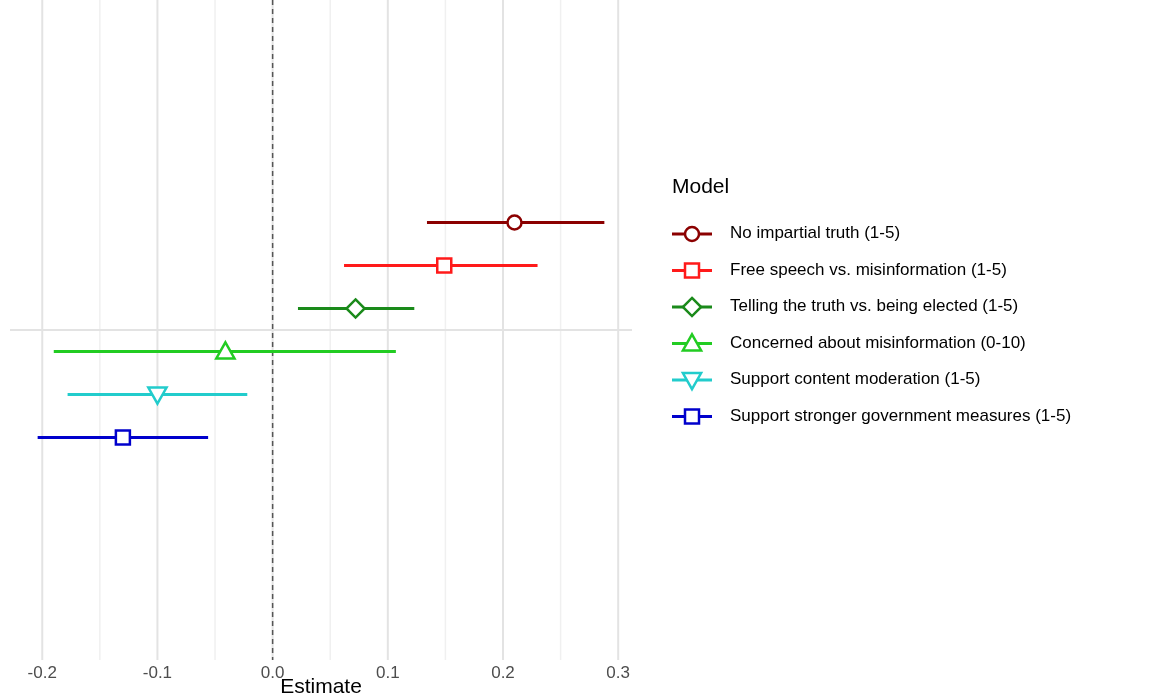 Image resolution: width=1173 pixels, height=696 pixels. I want to click on legend-label: Free speech vs. misinformation (1-5), so click(868, 269).